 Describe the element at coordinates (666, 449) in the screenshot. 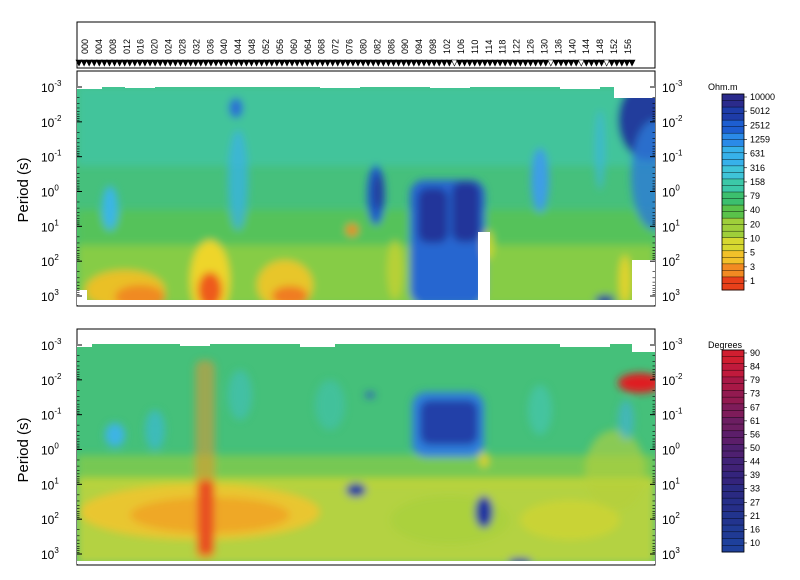

I see `phase-right-ticks: 10⁻³ 10⁻² 10⁻¹ 10⁰ 10¹ 10² 10³` at that location.